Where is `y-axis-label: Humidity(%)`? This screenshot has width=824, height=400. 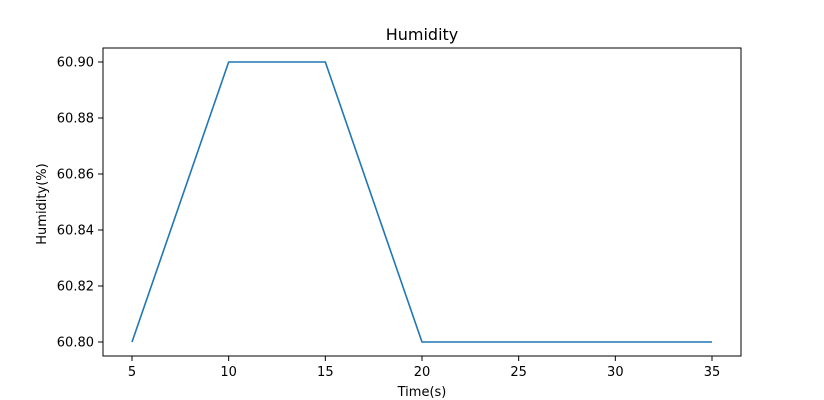
y-axis-label: Humidity(%) is located at coordinates (42, 203).